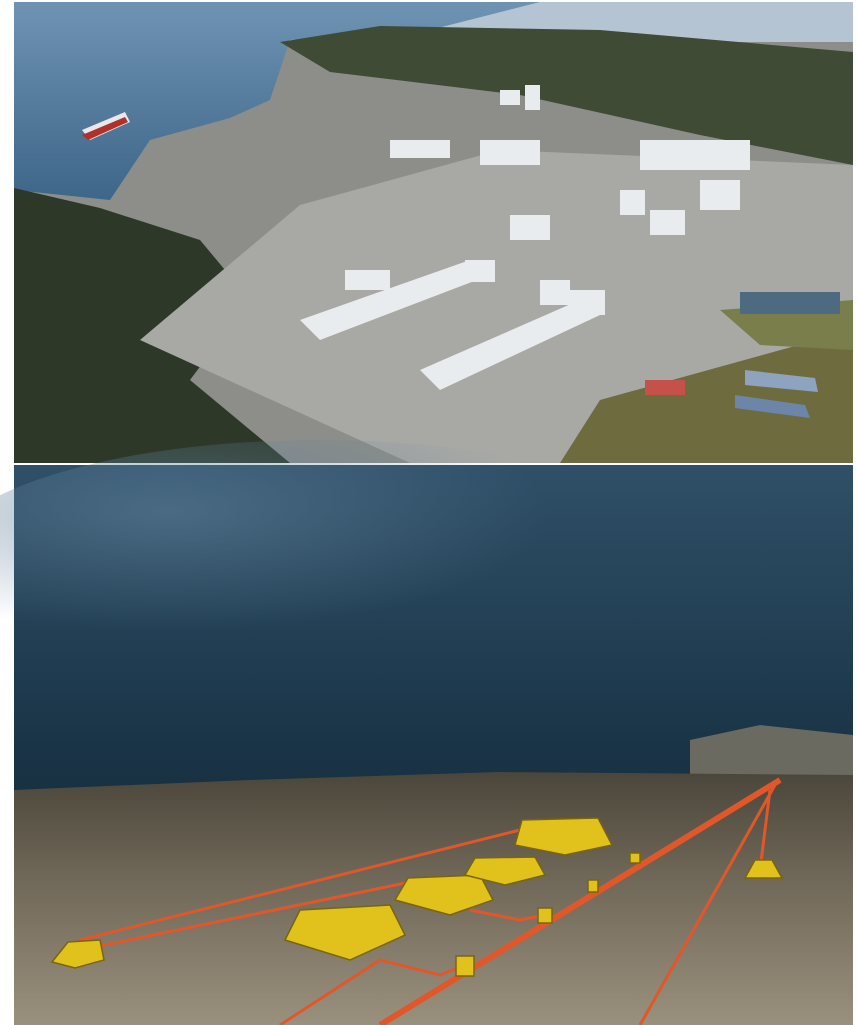 This screenshot has height=1025, width=858. Describe the element at coordinates (706, 396) in the screenshot. I see `grassland` at that location.